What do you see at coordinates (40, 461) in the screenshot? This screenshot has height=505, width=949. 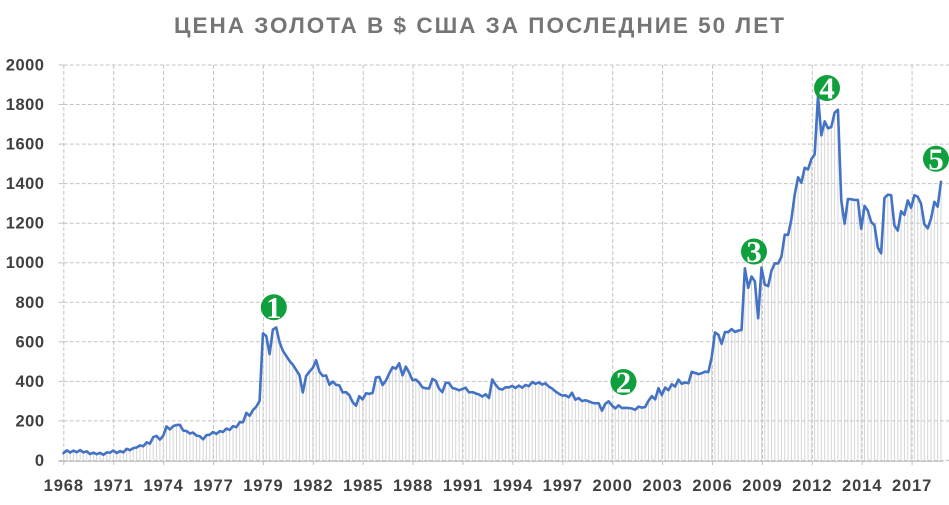 I see `svg-text: 0` at bounding box center [40, 461].